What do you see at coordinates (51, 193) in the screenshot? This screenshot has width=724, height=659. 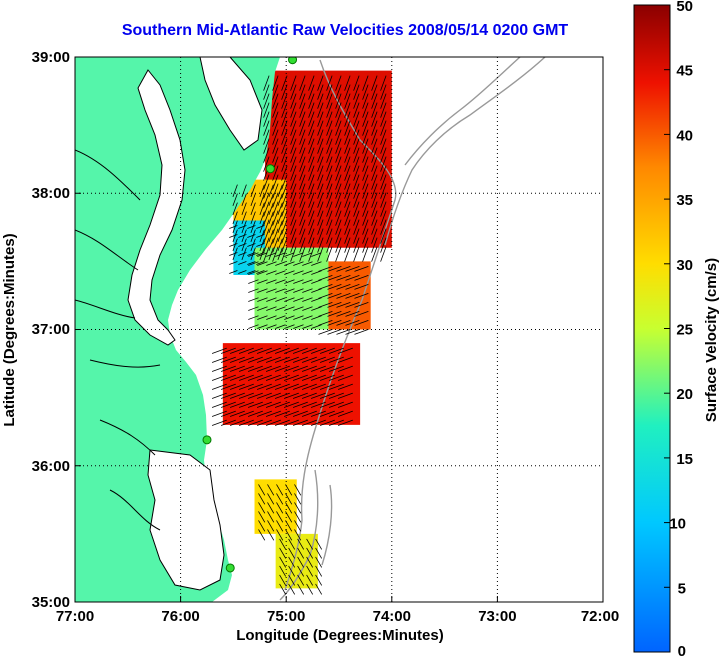 I see `y-tick-label: 38:00` at bounding box center [51, 193].